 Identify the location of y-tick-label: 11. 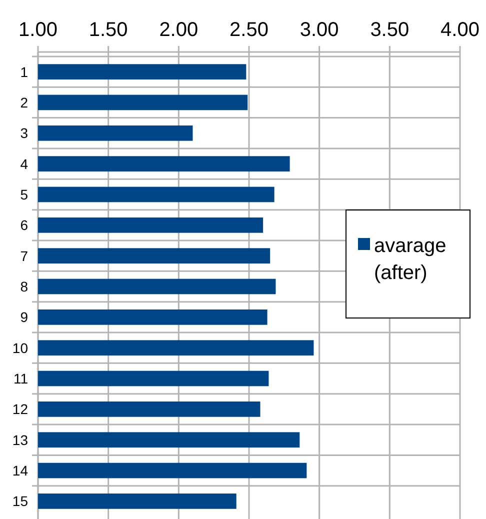
(20, 378).